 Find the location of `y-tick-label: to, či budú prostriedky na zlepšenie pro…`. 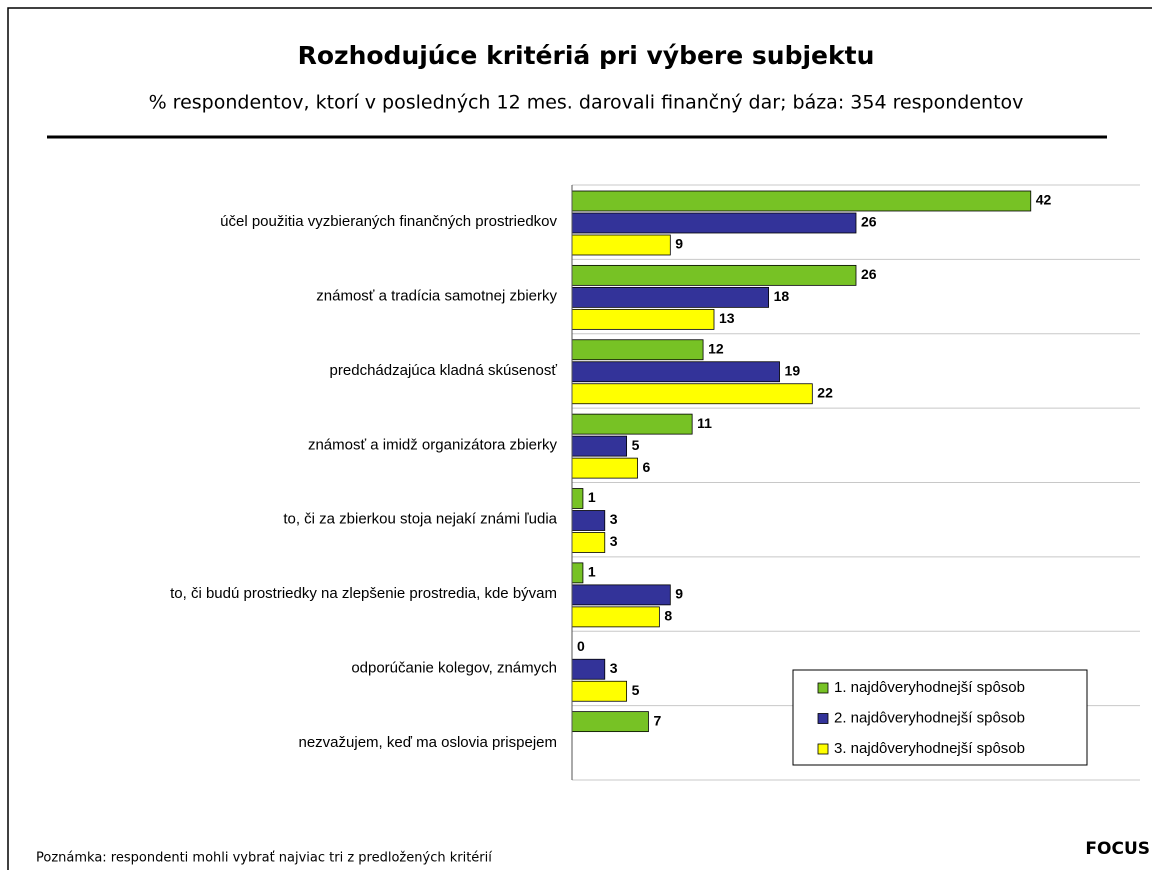

y-tick-label: to, či budú prostriedky na zlepšenie pro… is located at coordinates (363, 593).